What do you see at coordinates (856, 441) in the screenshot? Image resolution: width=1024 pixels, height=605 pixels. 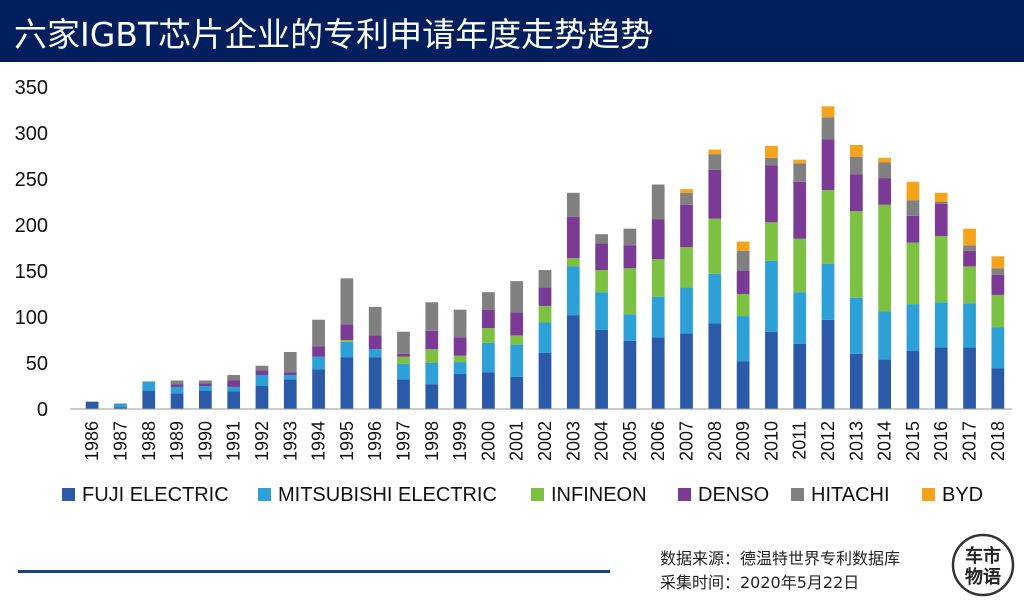 I see `x-tick-label: 2013` at bounding box center [856, 441].